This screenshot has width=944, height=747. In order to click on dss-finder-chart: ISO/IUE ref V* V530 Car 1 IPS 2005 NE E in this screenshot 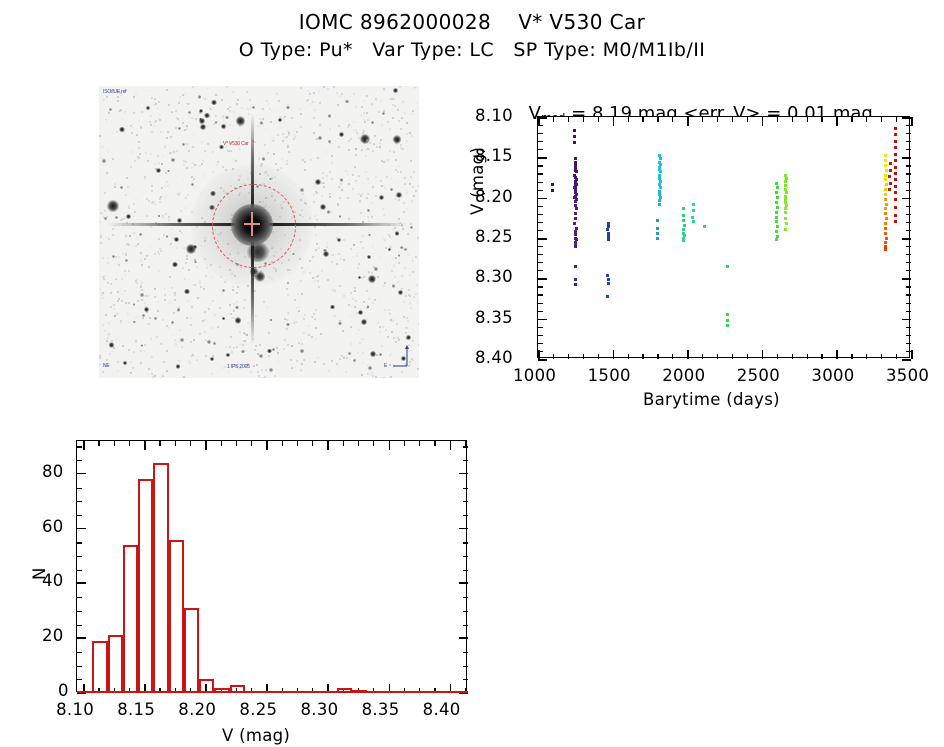, I will do `click(259, 232)`.